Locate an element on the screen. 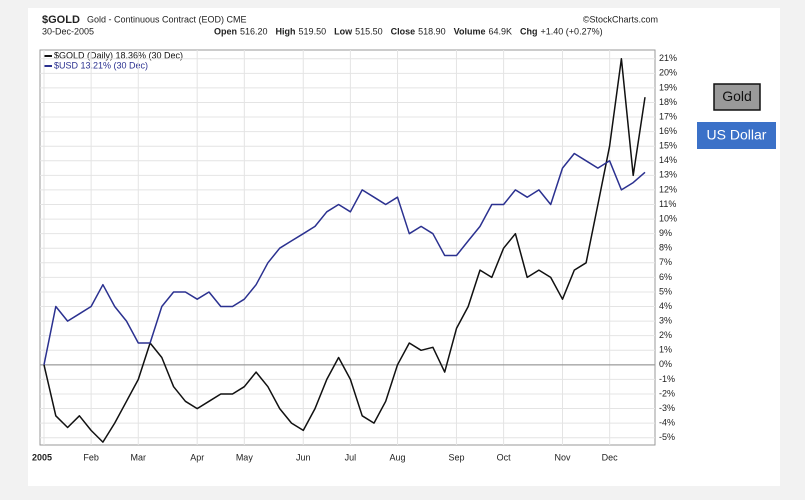 Image resolution: width=805 pixels, height=500 pixels. quote-item: High is located at coordinates (286, 31).